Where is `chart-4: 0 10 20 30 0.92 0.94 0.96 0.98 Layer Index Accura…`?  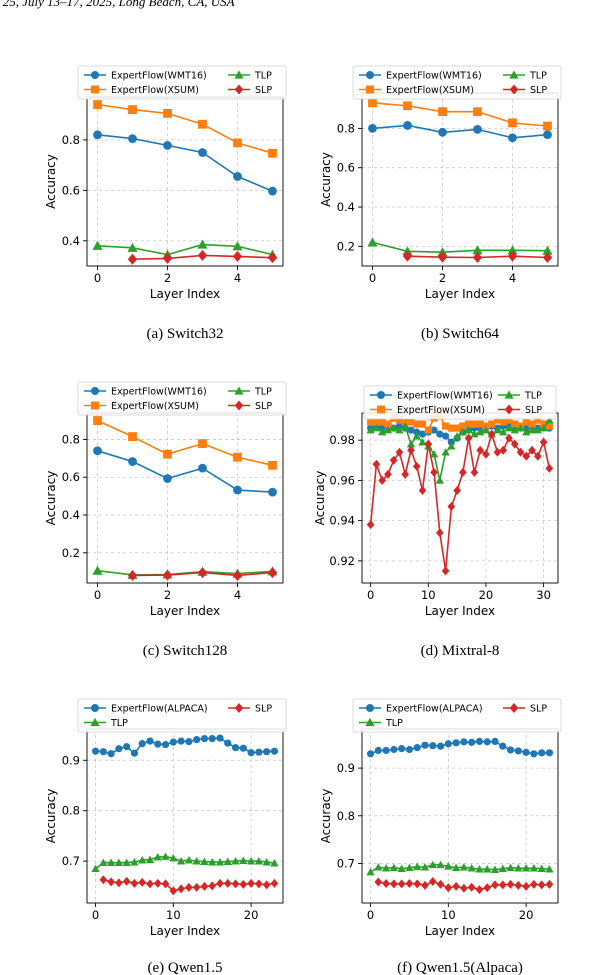
chart-4: 0 10 20 30 0.92 0.94 0.96 0.98 Layer Index Accura… is located at coordinates (436, 522).